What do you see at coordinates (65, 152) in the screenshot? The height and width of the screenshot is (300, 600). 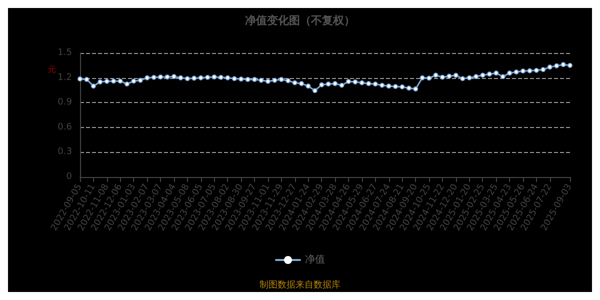 I see `y-tick-label: 0.3` at bounding box center [65, 152].